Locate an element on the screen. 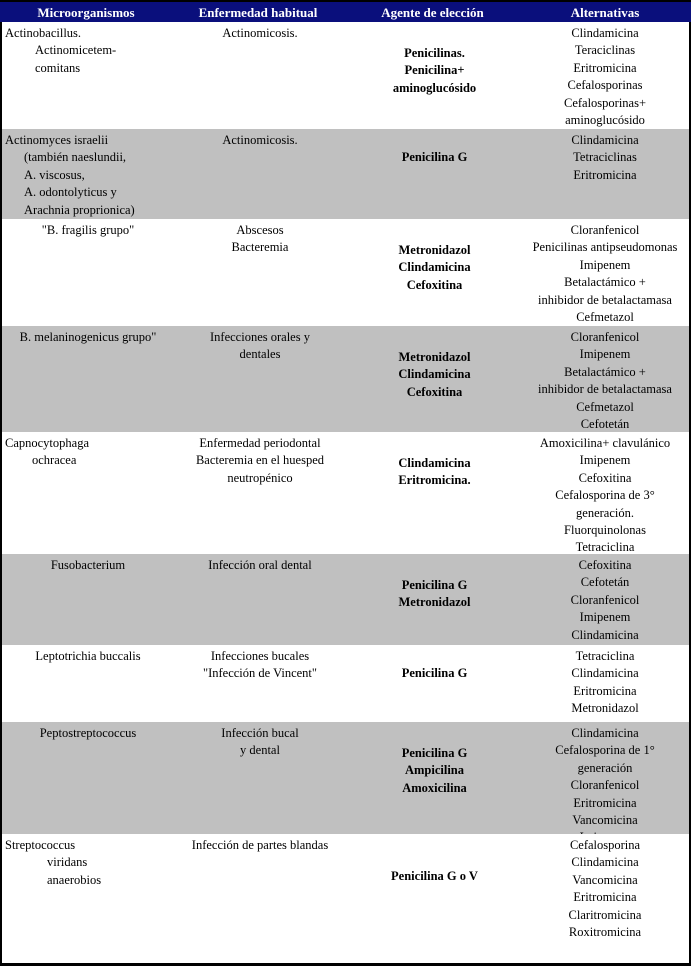  cell-line: Cefalosporinas+ is located at coordinates (605, 102).